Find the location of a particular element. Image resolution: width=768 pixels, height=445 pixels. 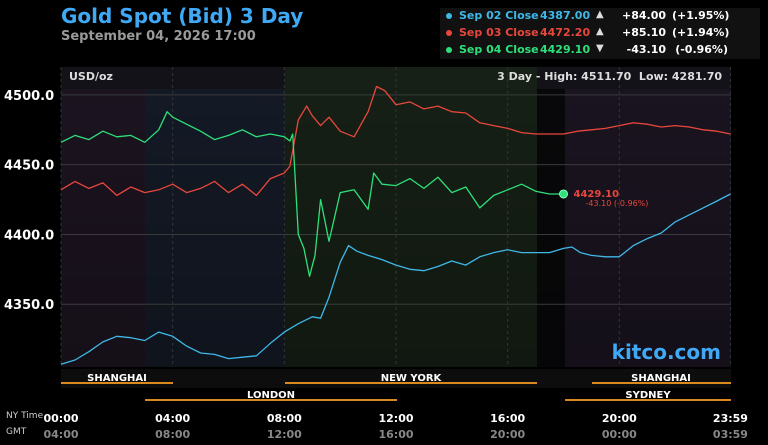

high-low-label: 3 Day - High: 4511.70 Low: 4281.70 is located at coordinates (609, 76).